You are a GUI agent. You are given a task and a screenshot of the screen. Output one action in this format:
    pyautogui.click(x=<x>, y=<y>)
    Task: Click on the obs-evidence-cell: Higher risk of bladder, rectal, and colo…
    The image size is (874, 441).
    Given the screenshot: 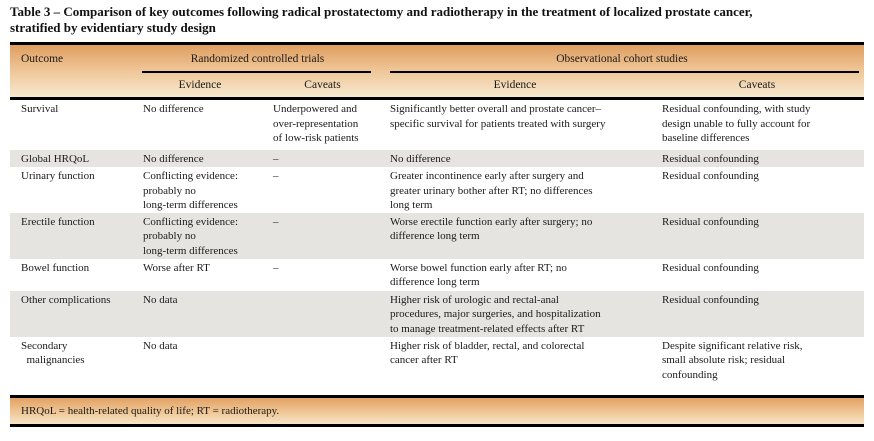 What is the action you would take?
    pyautogui.click(x=487, y=353)
    